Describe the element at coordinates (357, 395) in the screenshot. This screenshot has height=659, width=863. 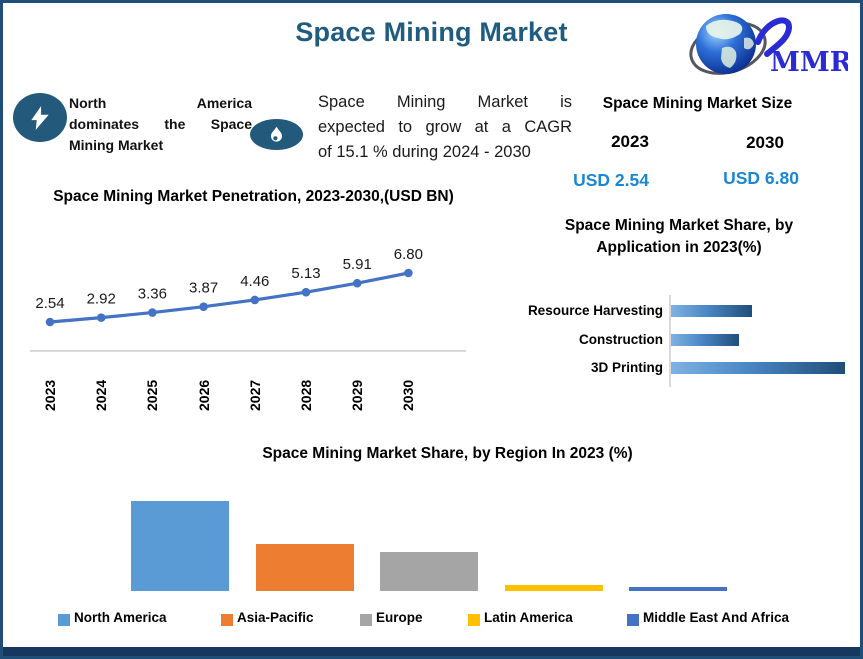
I see `x-axis-tick-label: 2029` at that location.